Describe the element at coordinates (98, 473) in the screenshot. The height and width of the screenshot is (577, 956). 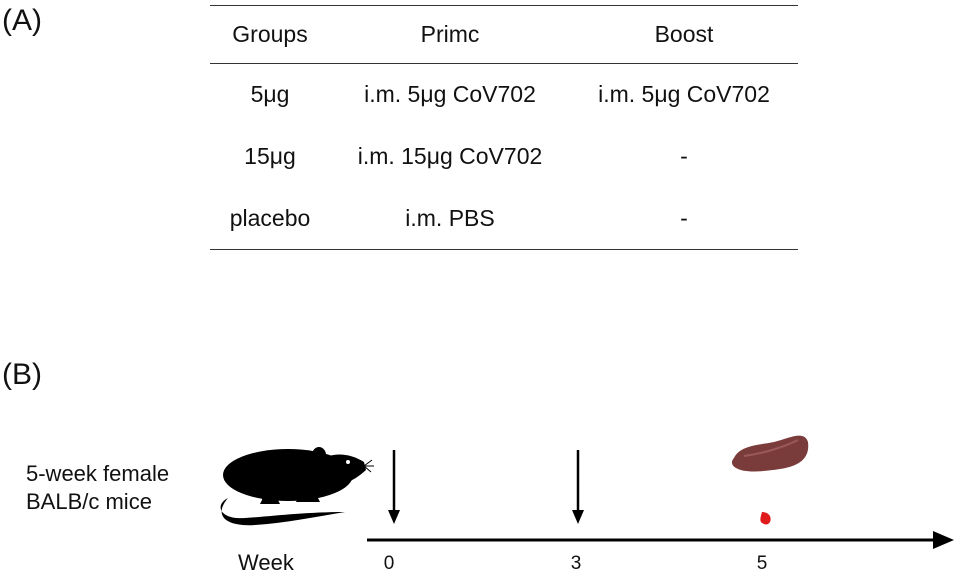
I see `subject-label-line1: 5-week female` at that location.